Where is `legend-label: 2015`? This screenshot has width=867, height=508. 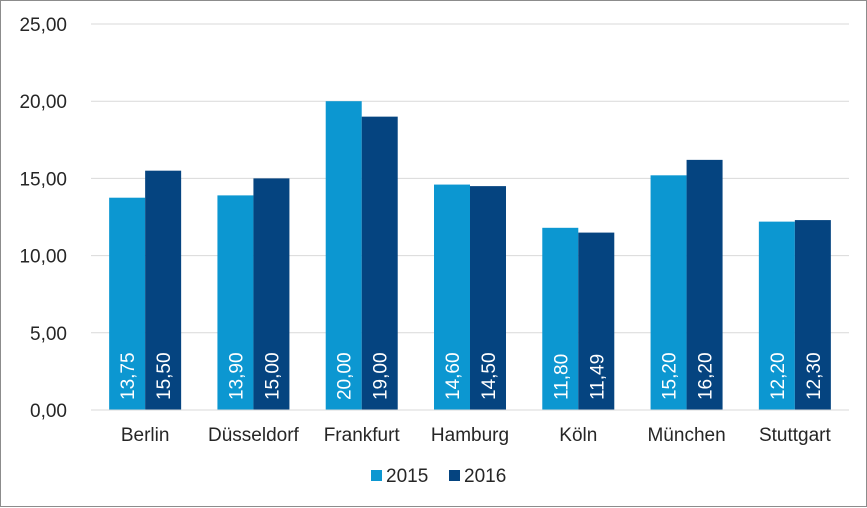
legend-label: 2015 is located at coordinates (407, 476).